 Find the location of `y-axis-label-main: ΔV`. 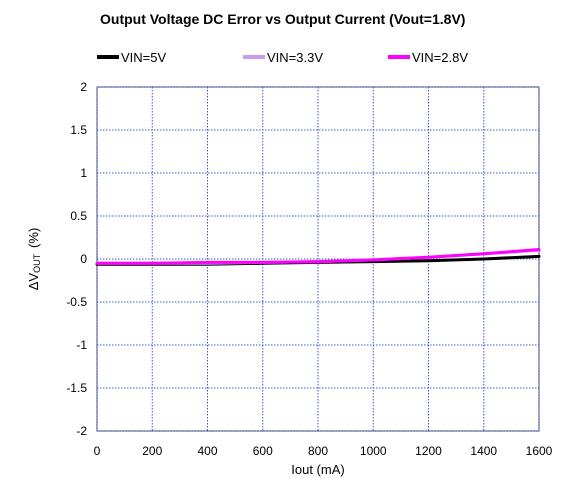

y-axis-label-main: ΔV is located at coordinates (33, 282).